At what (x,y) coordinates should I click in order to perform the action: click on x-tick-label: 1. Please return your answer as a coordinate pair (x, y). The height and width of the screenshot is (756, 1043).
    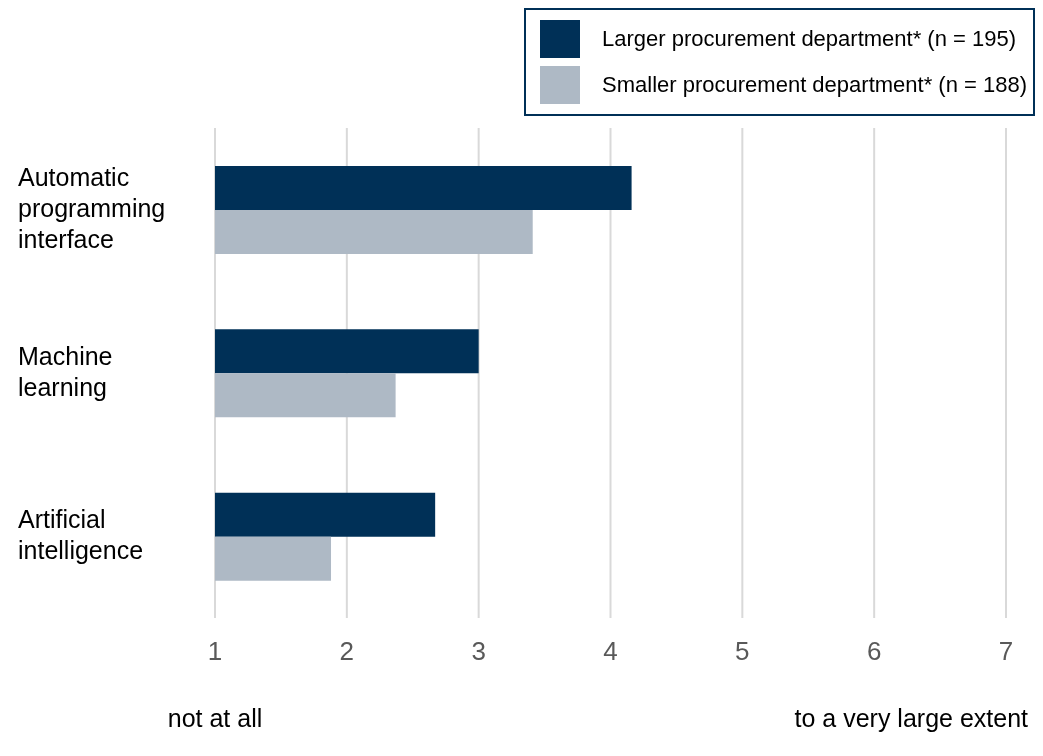
    Looking at the image, I should click on (215, 651).